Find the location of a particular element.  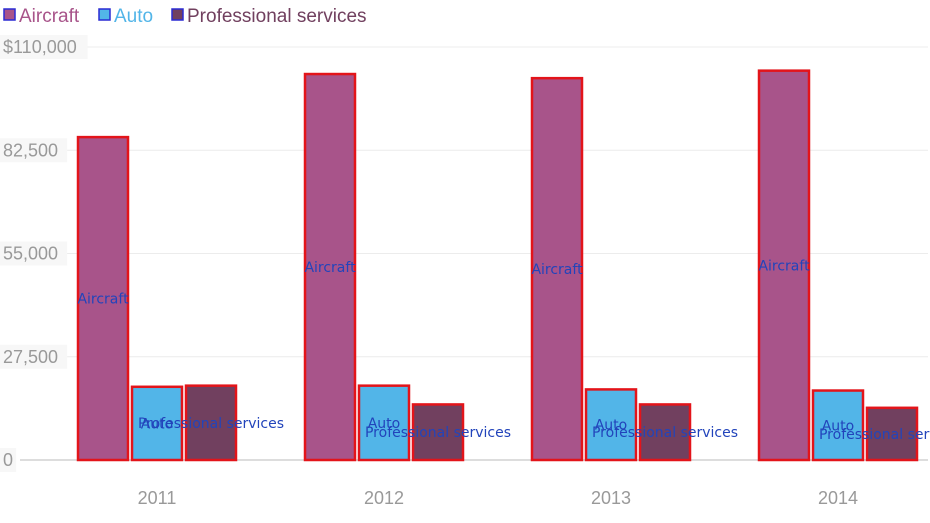

legend-item-professional-services: Professional services is located at coordinates (269, 16).